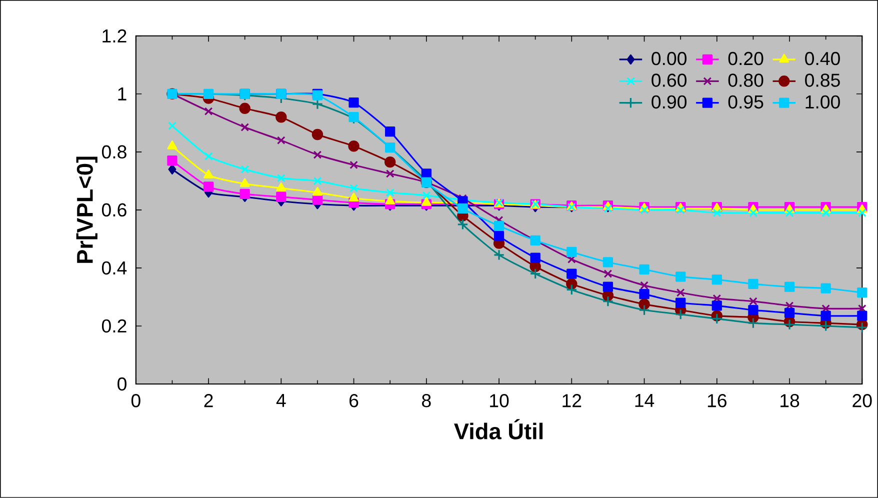  Describe the element at coordinates (114, 152) in the screenshot. I see `y-tick-label: 0.8` at that location.